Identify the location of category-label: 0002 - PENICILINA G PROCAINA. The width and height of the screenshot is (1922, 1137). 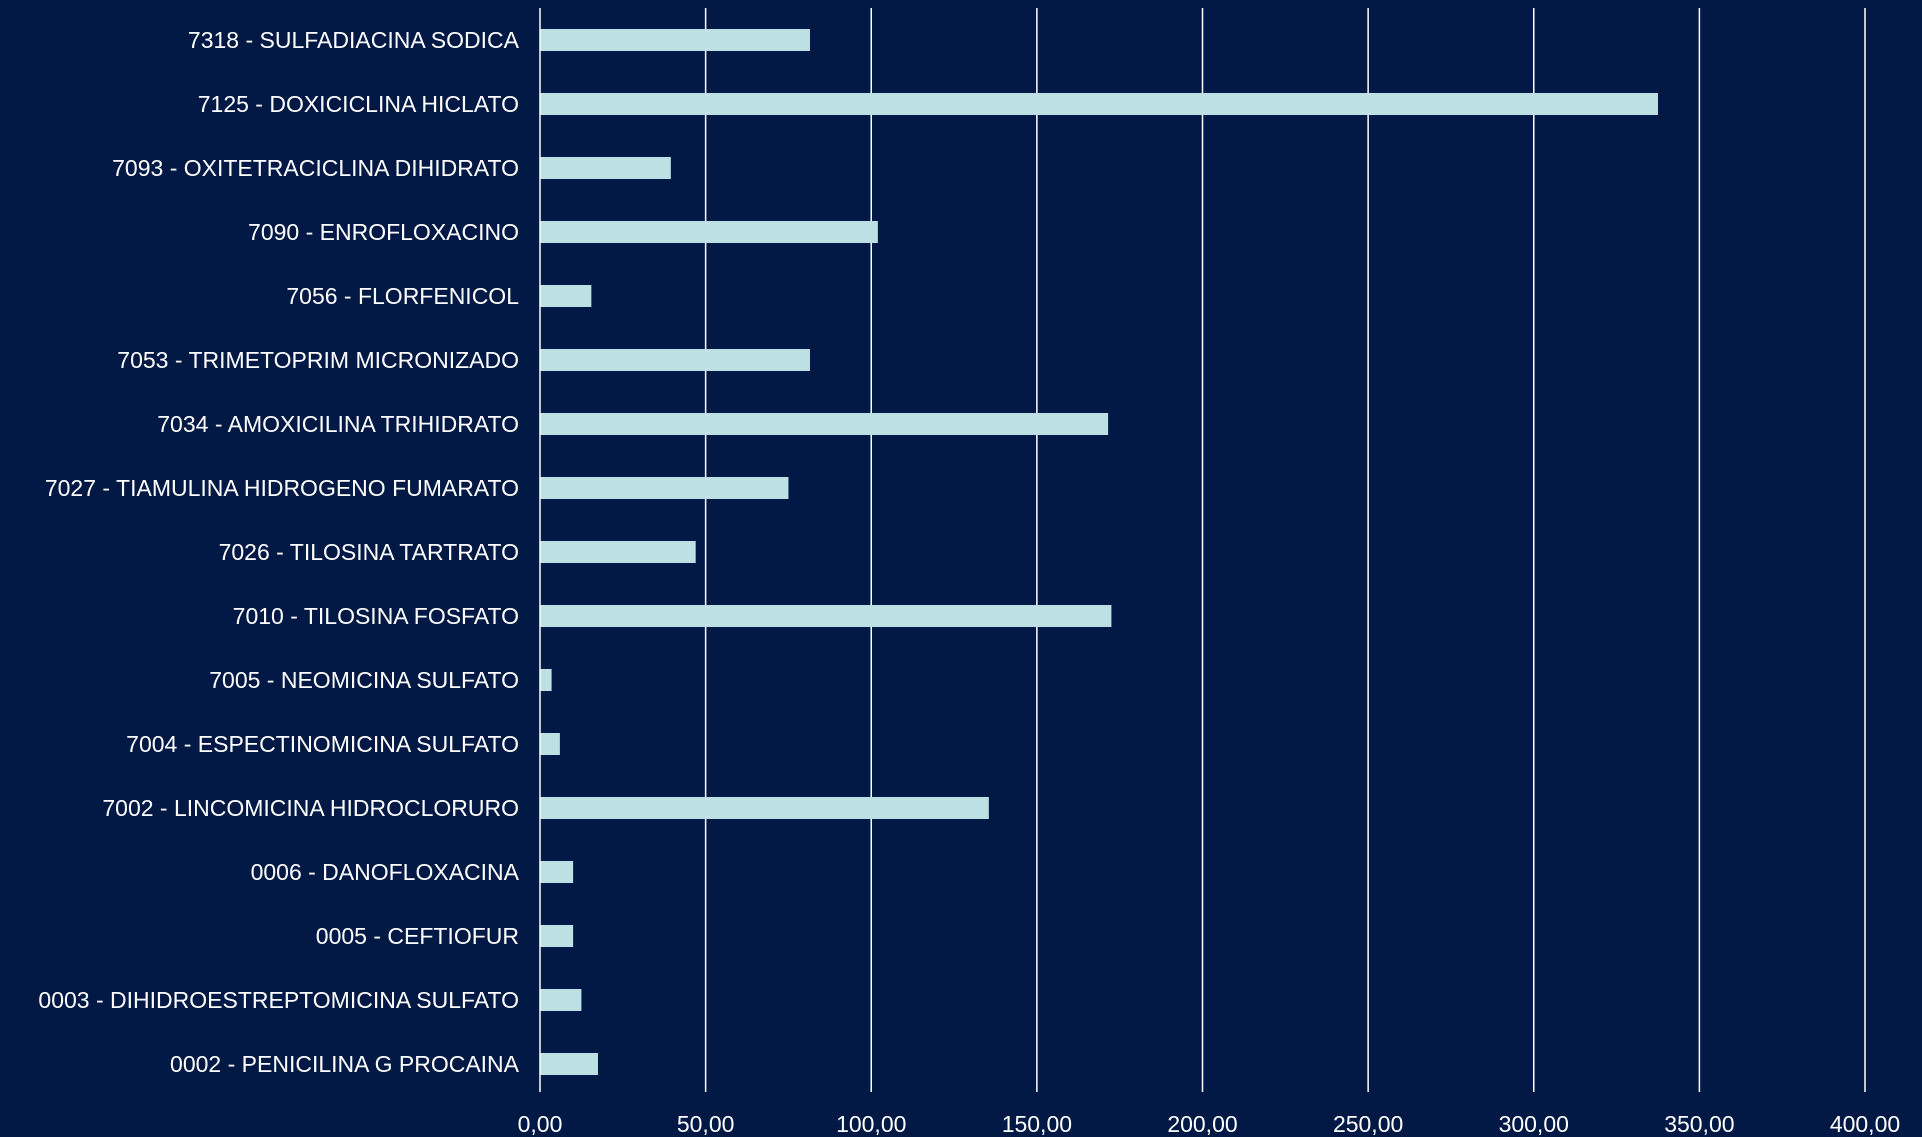
(345, 1064).